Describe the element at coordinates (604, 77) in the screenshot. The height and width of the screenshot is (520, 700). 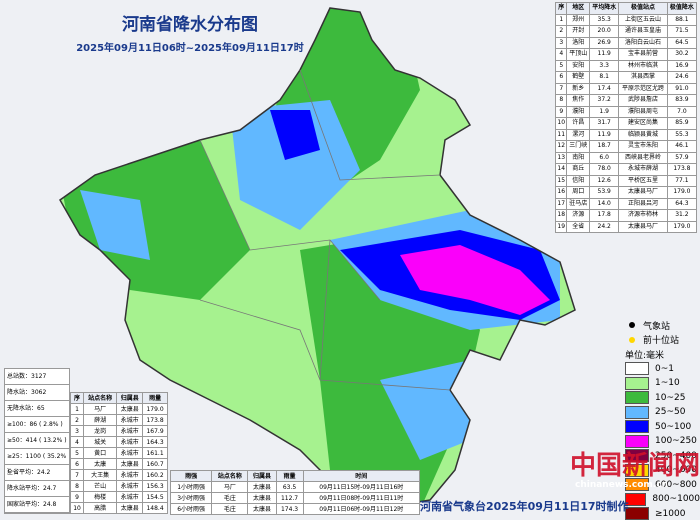
I see `cell: 8.1` at that location.